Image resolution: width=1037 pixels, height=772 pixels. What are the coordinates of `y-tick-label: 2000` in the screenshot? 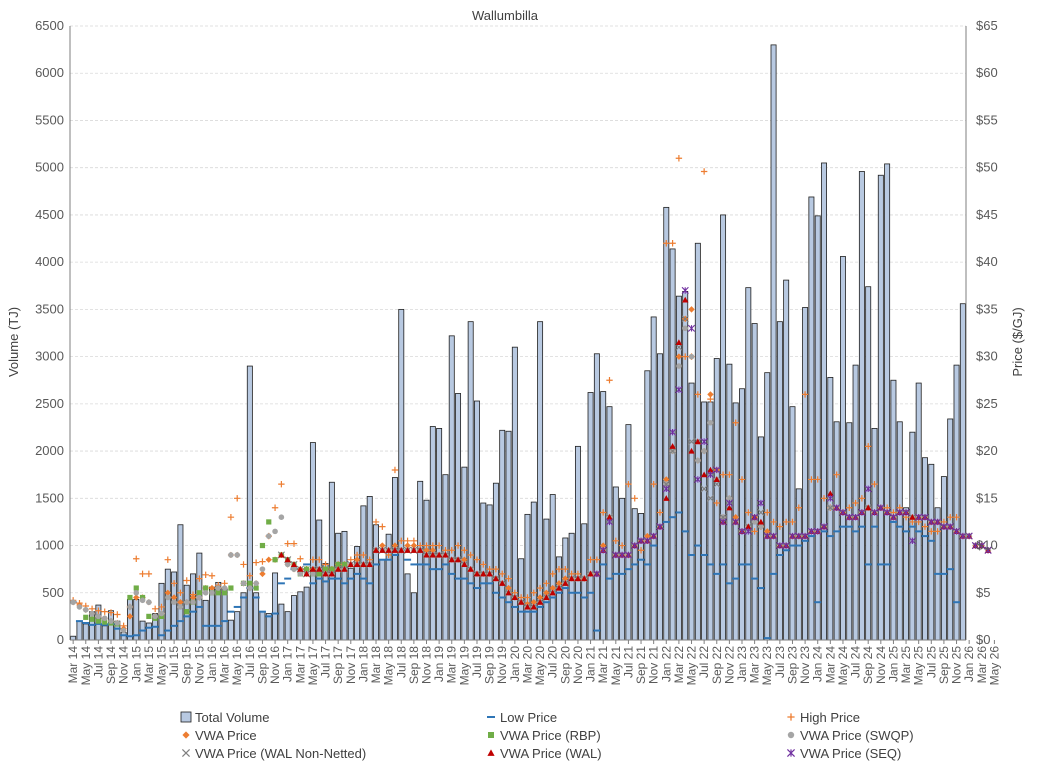 It's located at (49, 450).